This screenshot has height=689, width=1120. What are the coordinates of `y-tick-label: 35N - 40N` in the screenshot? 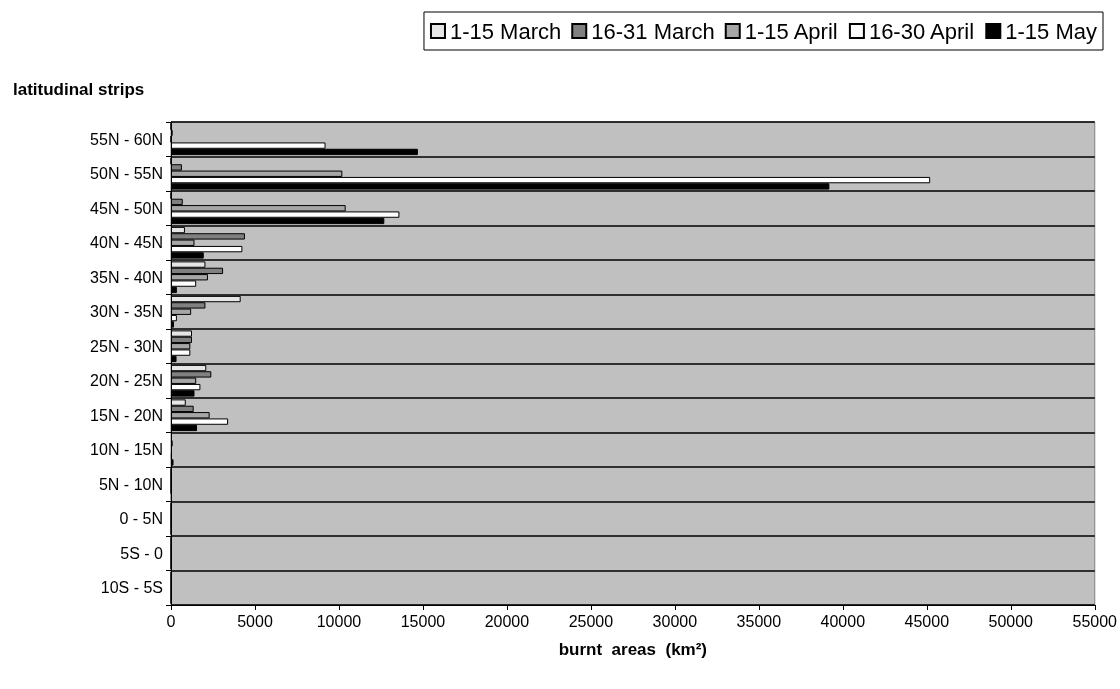 It's located at (126, 277).